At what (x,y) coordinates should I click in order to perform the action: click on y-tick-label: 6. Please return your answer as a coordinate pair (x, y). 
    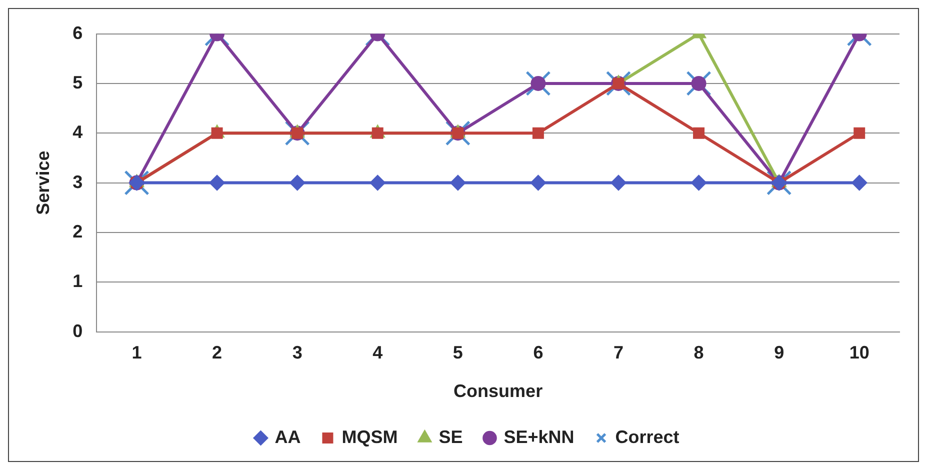
    Looking at the image, I should click on (77, 32).